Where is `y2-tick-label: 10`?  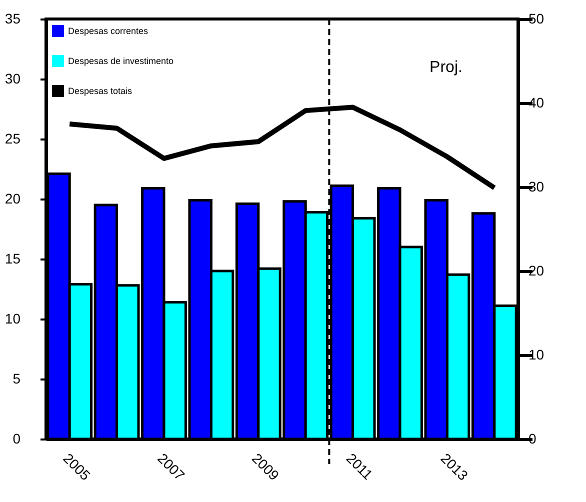
y2-tick-label: 10 is located at coordinates (536, 354).